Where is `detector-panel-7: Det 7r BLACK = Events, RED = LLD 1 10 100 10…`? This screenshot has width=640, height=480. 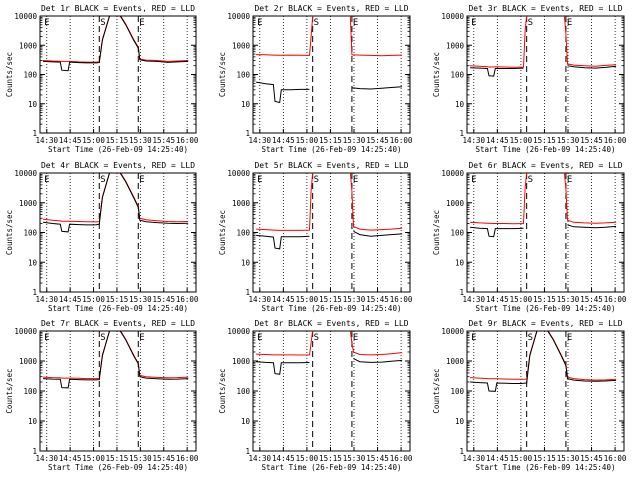 detector-panel-7: Det 7r BLACK = Events, RED = LLD 1 10 100 10… is located at coordinates (102, 395).